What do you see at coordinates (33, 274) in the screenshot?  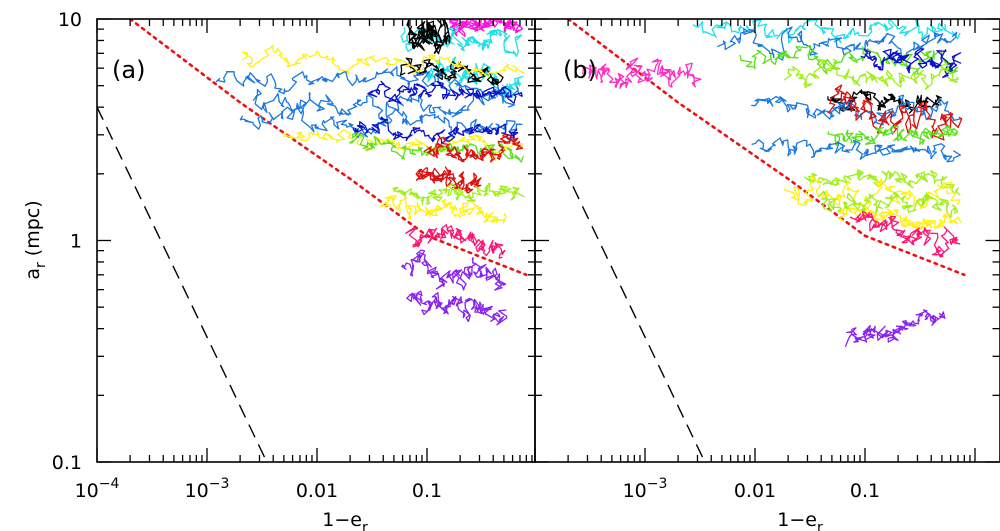 I see `y-axis-title-main: a` at bounding box center [33, 274].